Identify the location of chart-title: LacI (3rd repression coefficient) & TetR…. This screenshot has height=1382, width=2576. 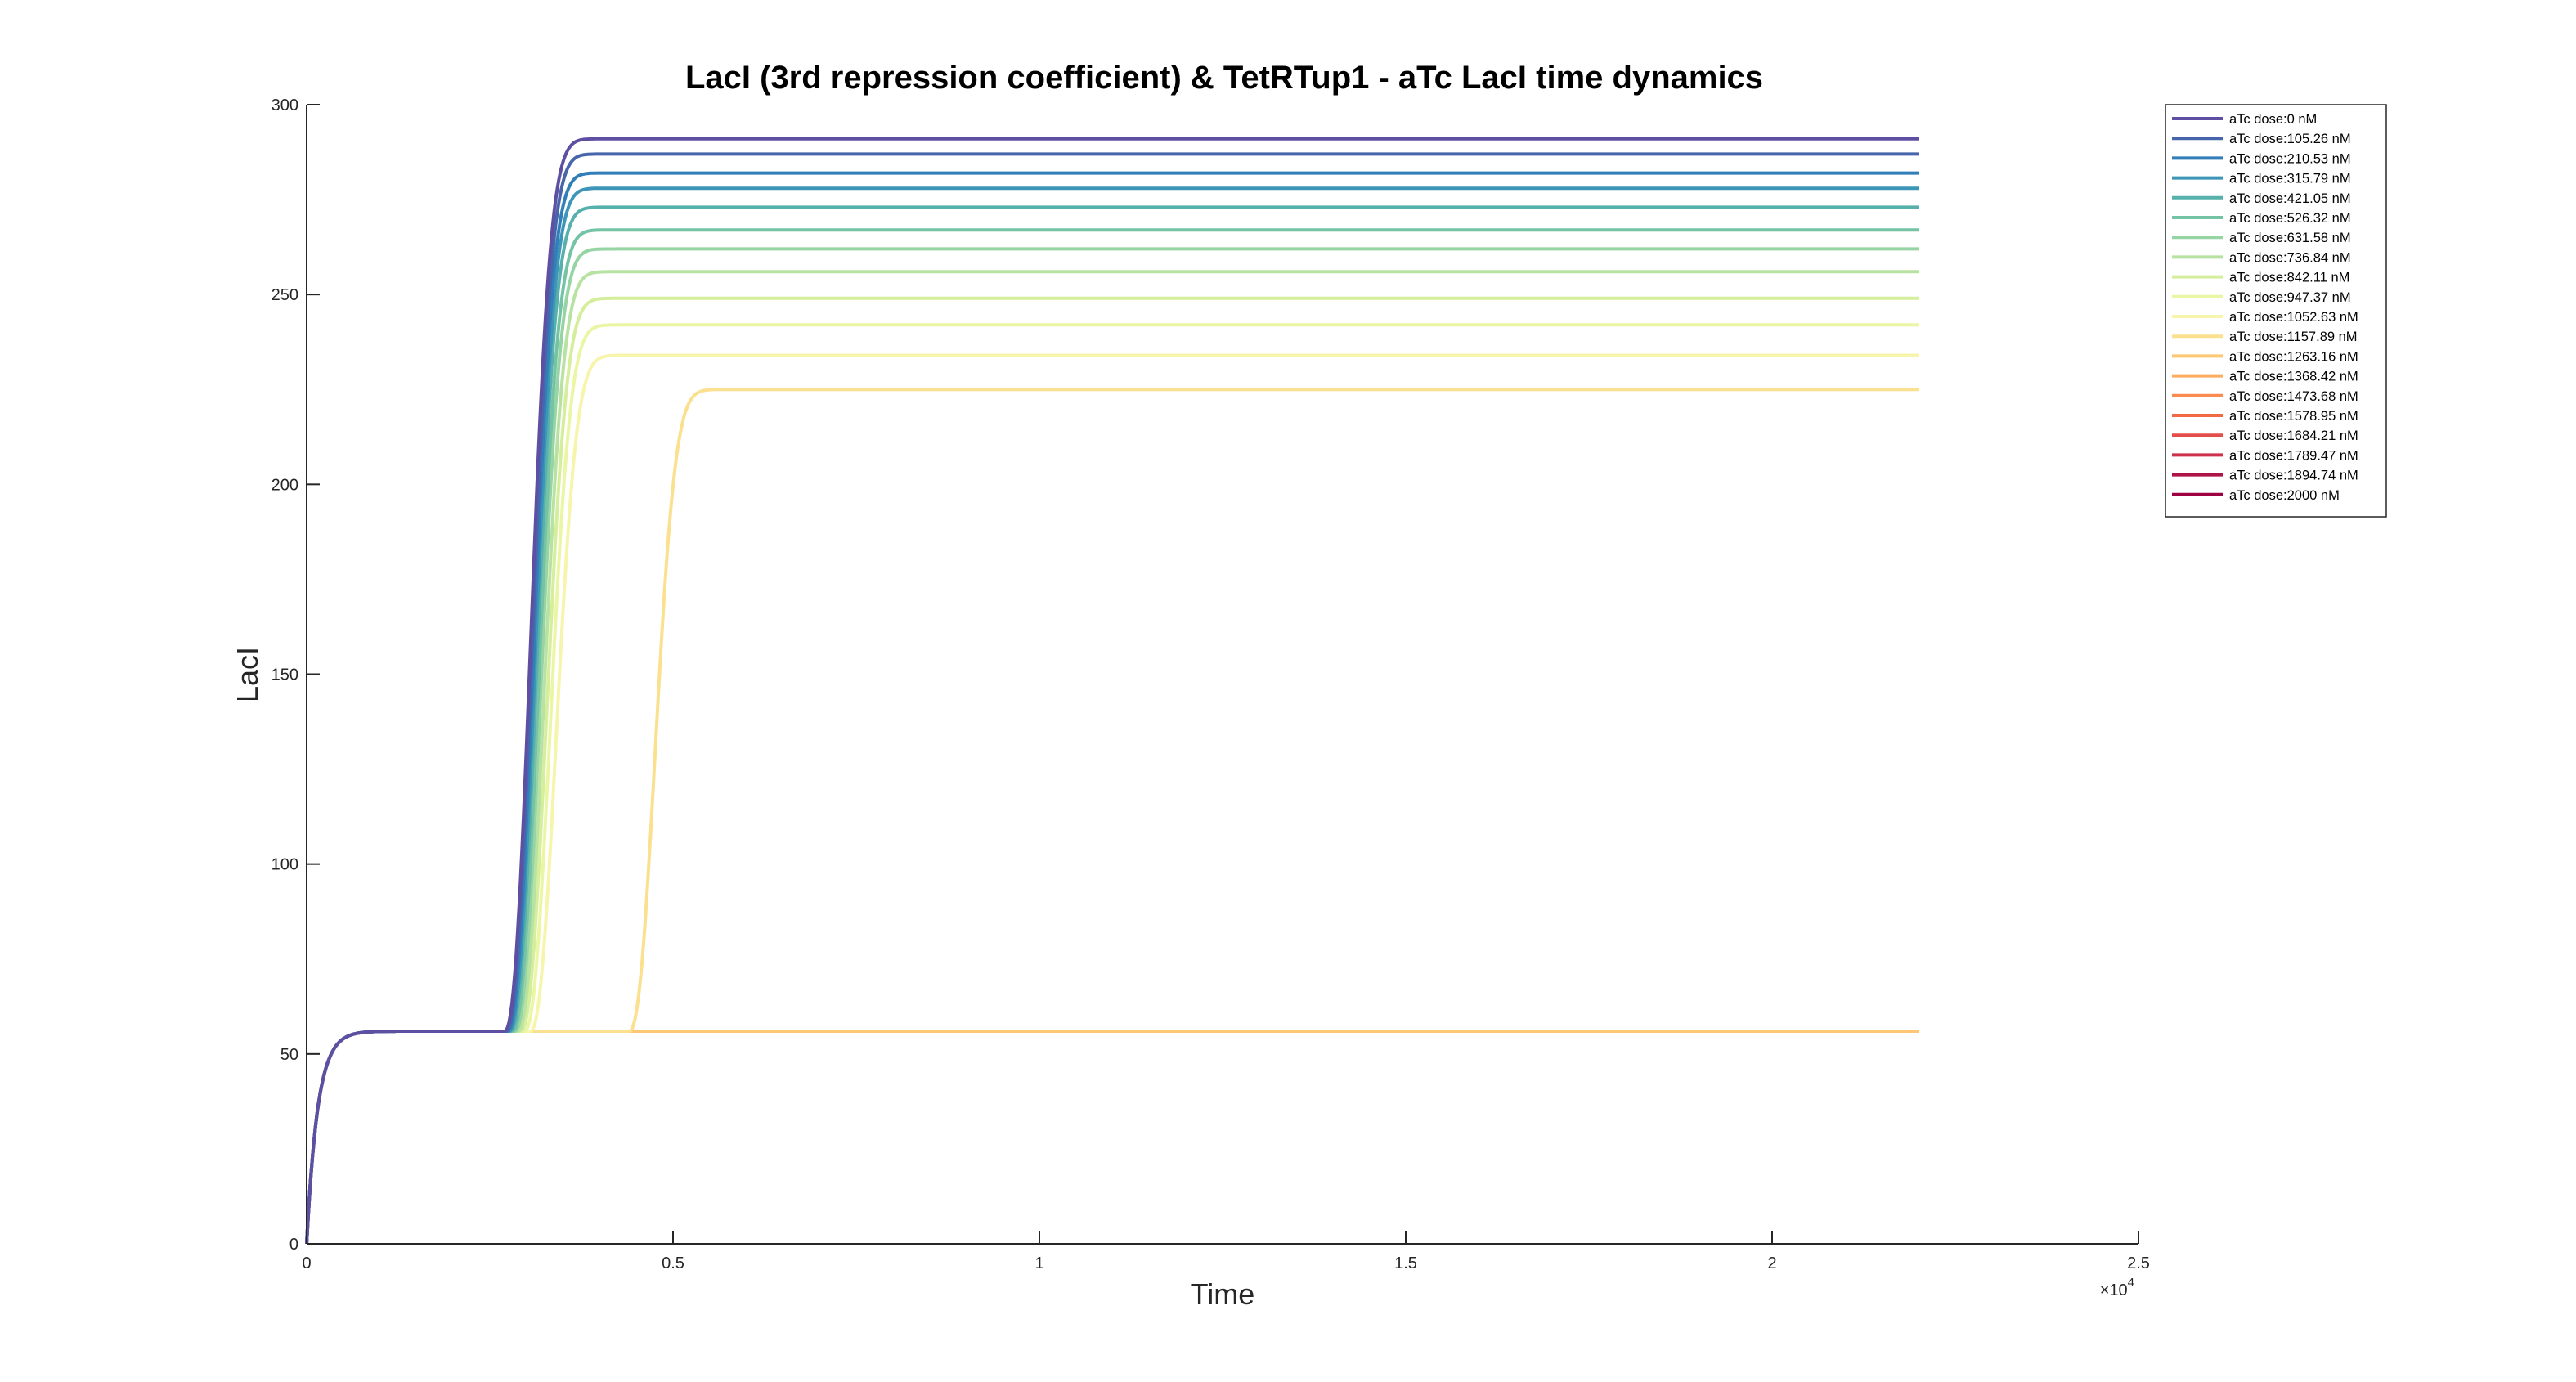
(1224, 78).